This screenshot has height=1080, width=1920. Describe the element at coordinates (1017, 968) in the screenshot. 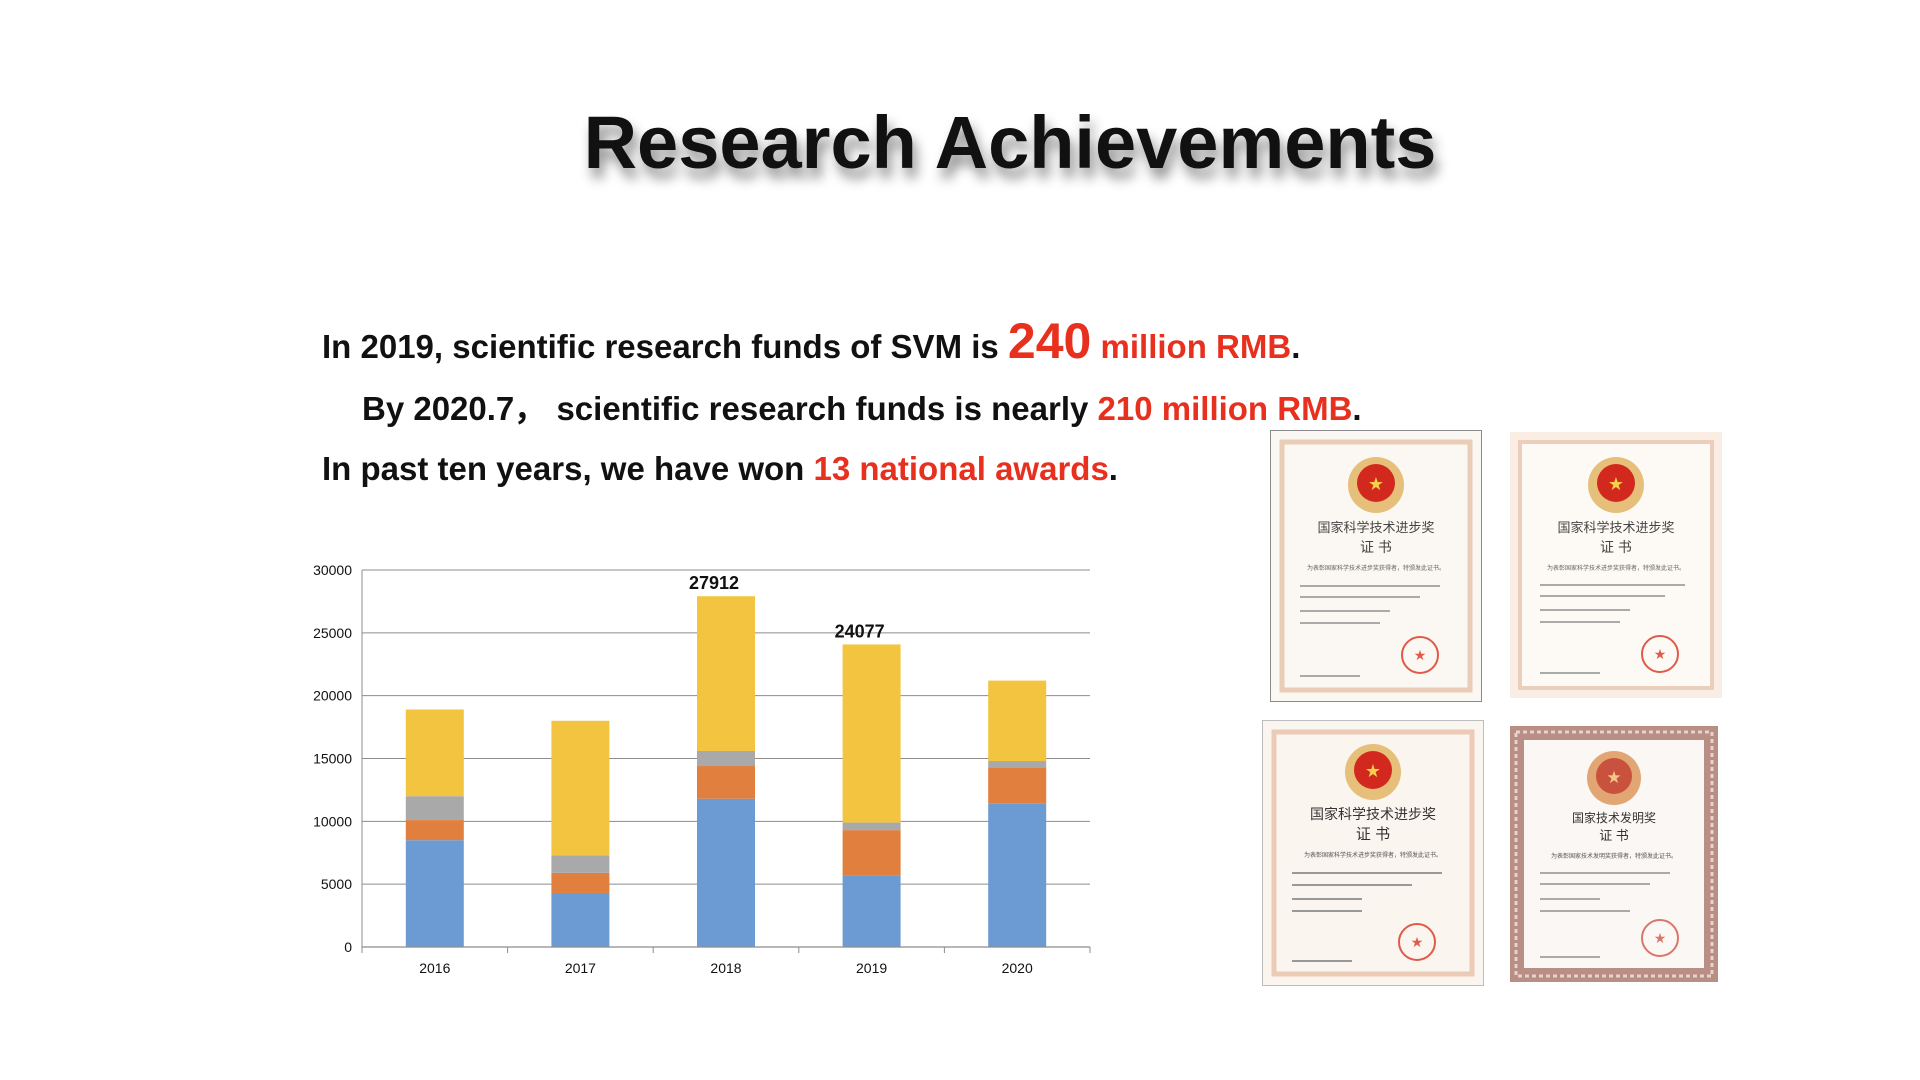

I see `x-tick-label: 2020` at that location.